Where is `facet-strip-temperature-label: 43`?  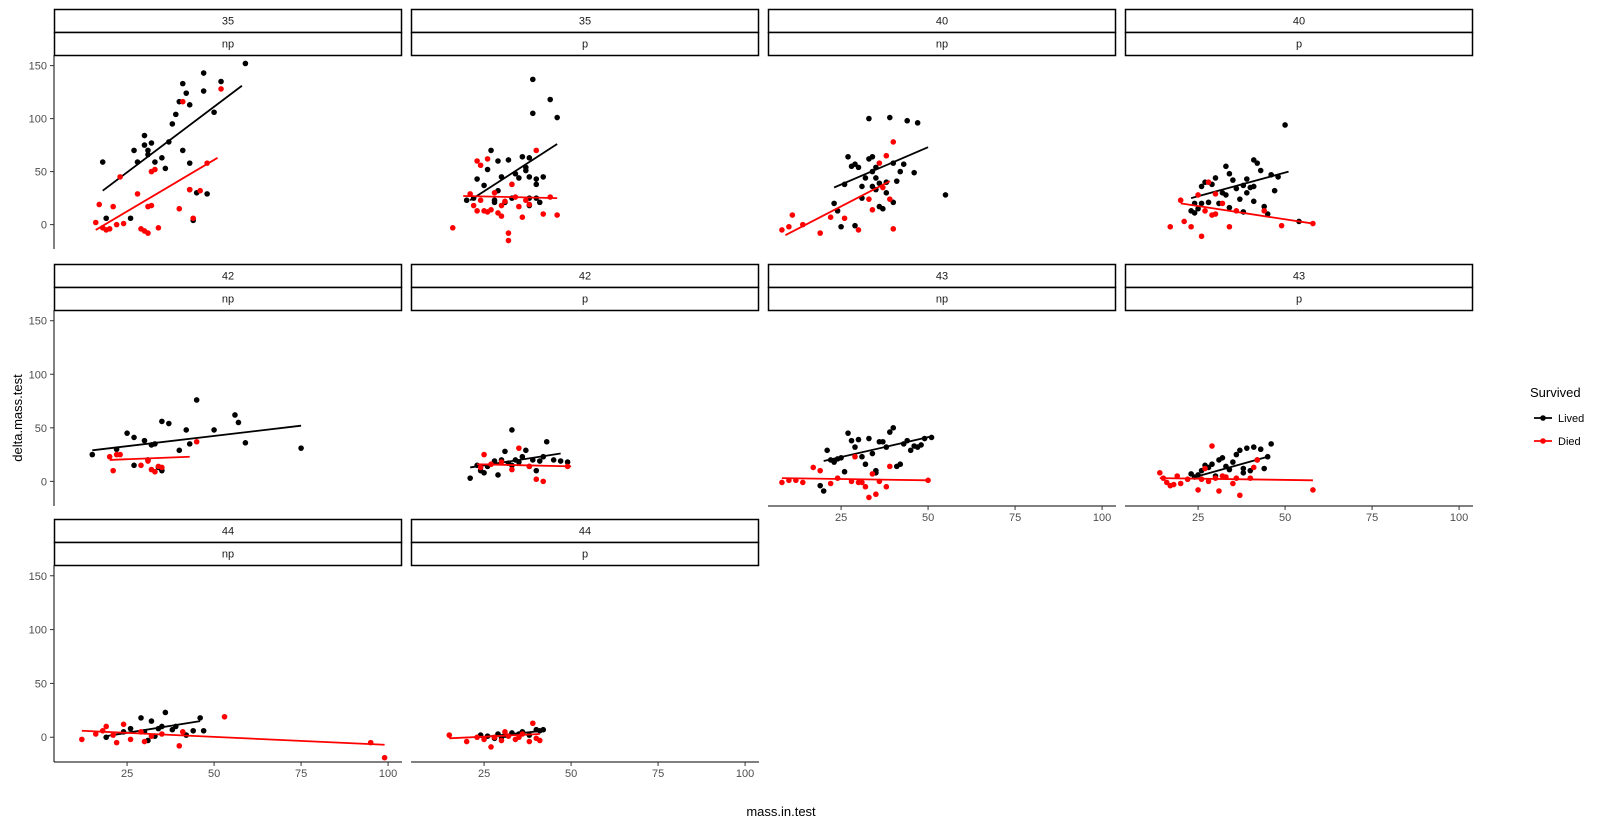
facet-strip-temperature-label: 43 is located at coordinates (942, 277).